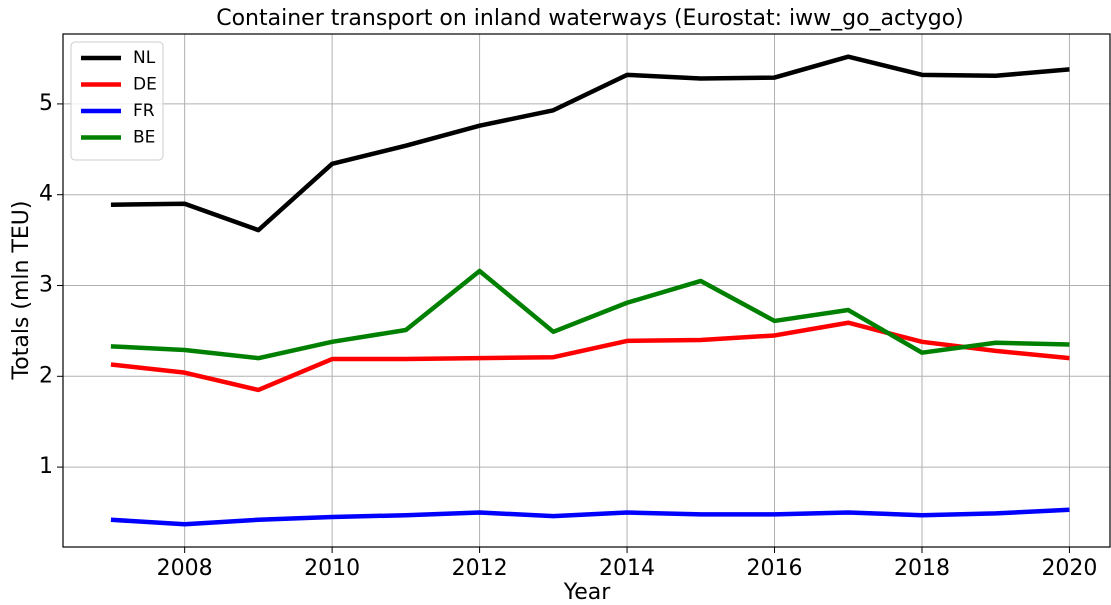 Image resolution: width=1111 pixels, height=605 pixels. What do you see at coordinates (21, 291) in the screenshot?
I see `y-axis-label: Totals (mln TEU)` at bounding box center [21, 291].